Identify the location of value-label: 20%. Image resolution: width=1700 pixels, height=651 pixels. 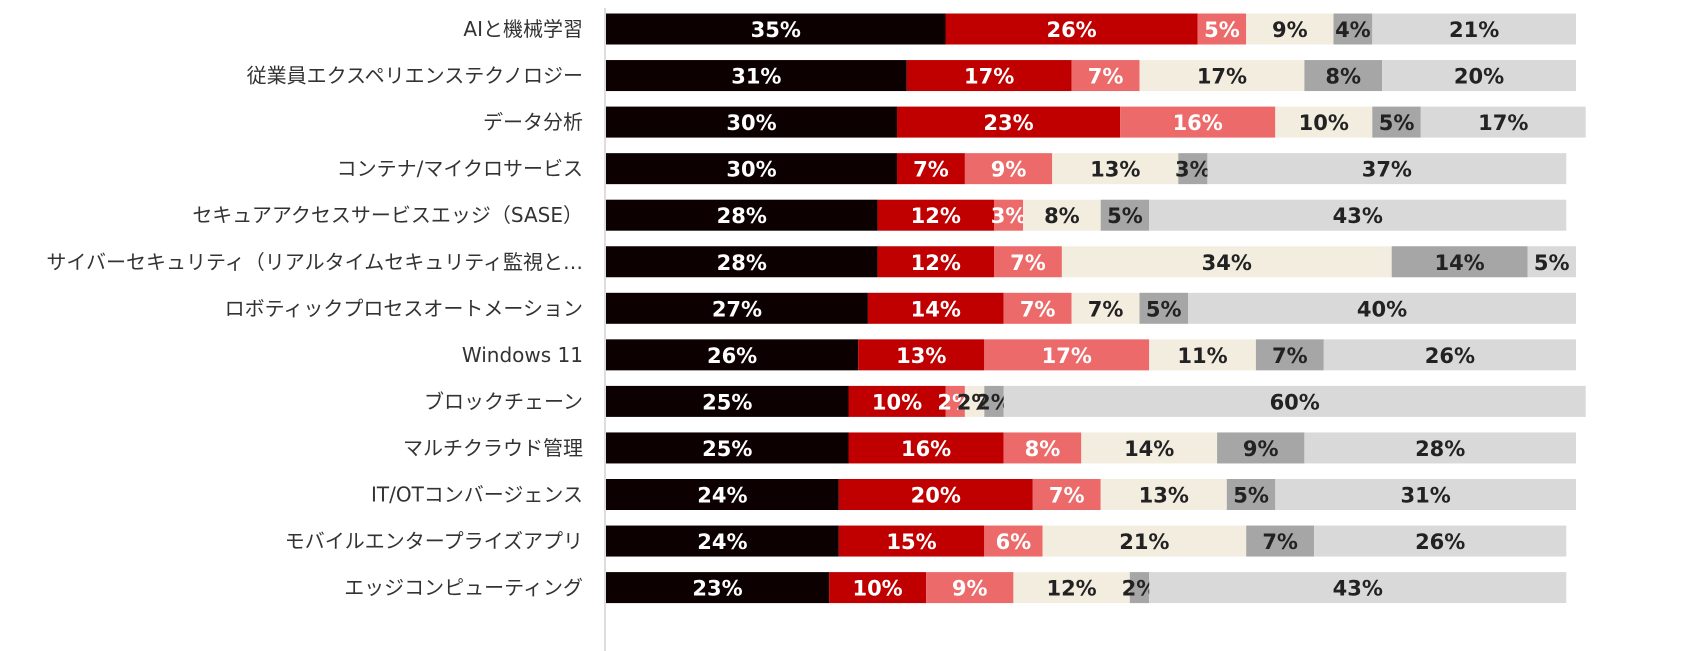
(1479, 77).